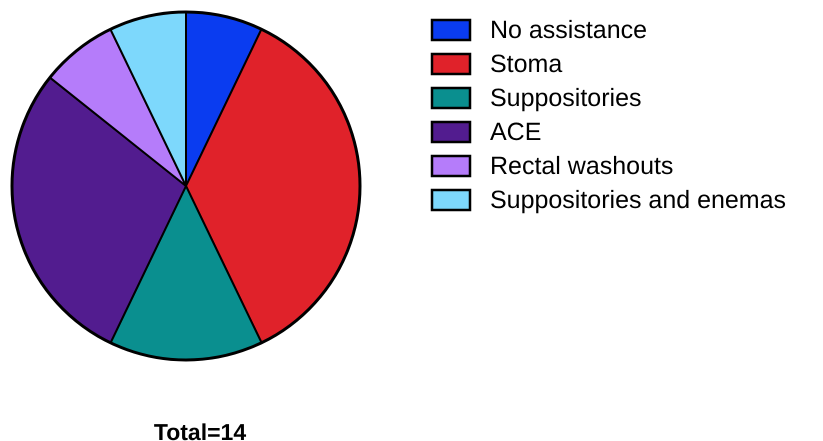 The width and height of the screenshot is (823, 441). What do you see at coordinates (566, 98) in the screenshot?
I see `legend-label: Suppositories` at bounding box center [566, 98].